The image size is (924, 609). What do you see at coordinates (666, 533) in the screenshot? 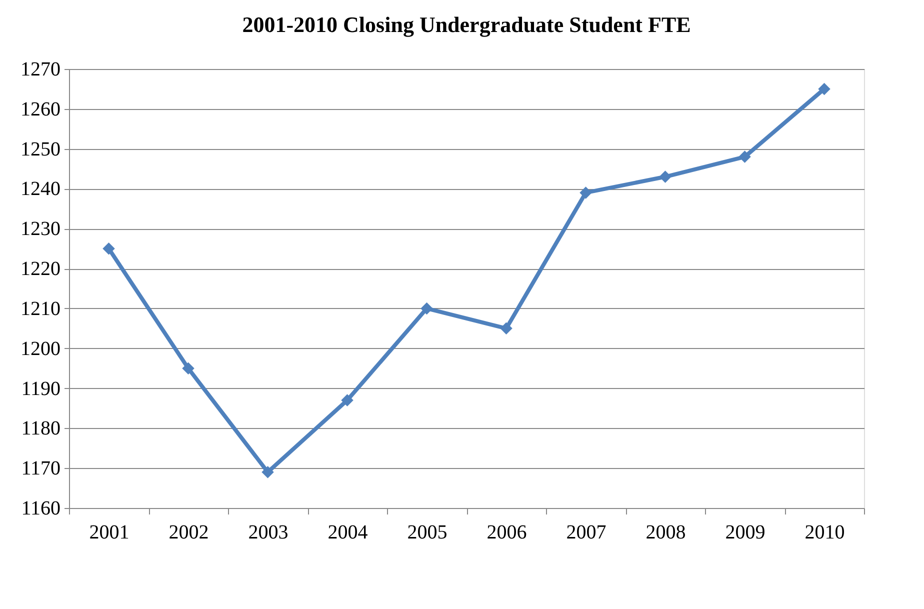
I see `x-tick-label: 2008` at bounding box center [666, 533].